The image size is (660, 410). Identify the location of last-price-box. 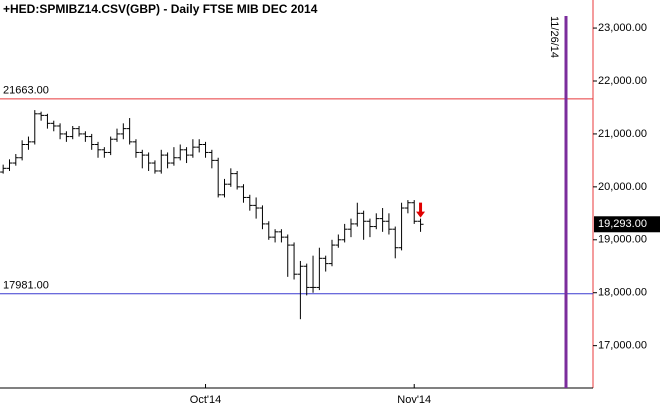
(627, 224).